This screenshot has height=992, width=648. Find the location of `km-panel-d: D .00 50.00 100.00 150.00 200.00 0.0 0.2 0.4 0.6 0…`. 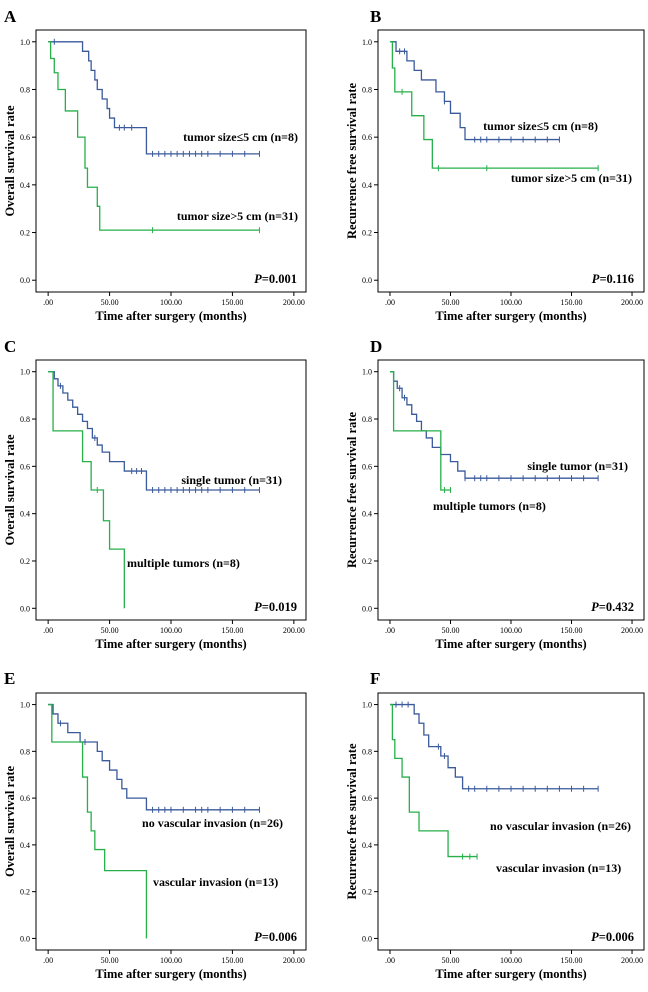

km-panel-d: D .00 50.00 100.00 150.00 200.00 0.0 0.2 0.4 0.6 0… is located at coordinates (495, 494).